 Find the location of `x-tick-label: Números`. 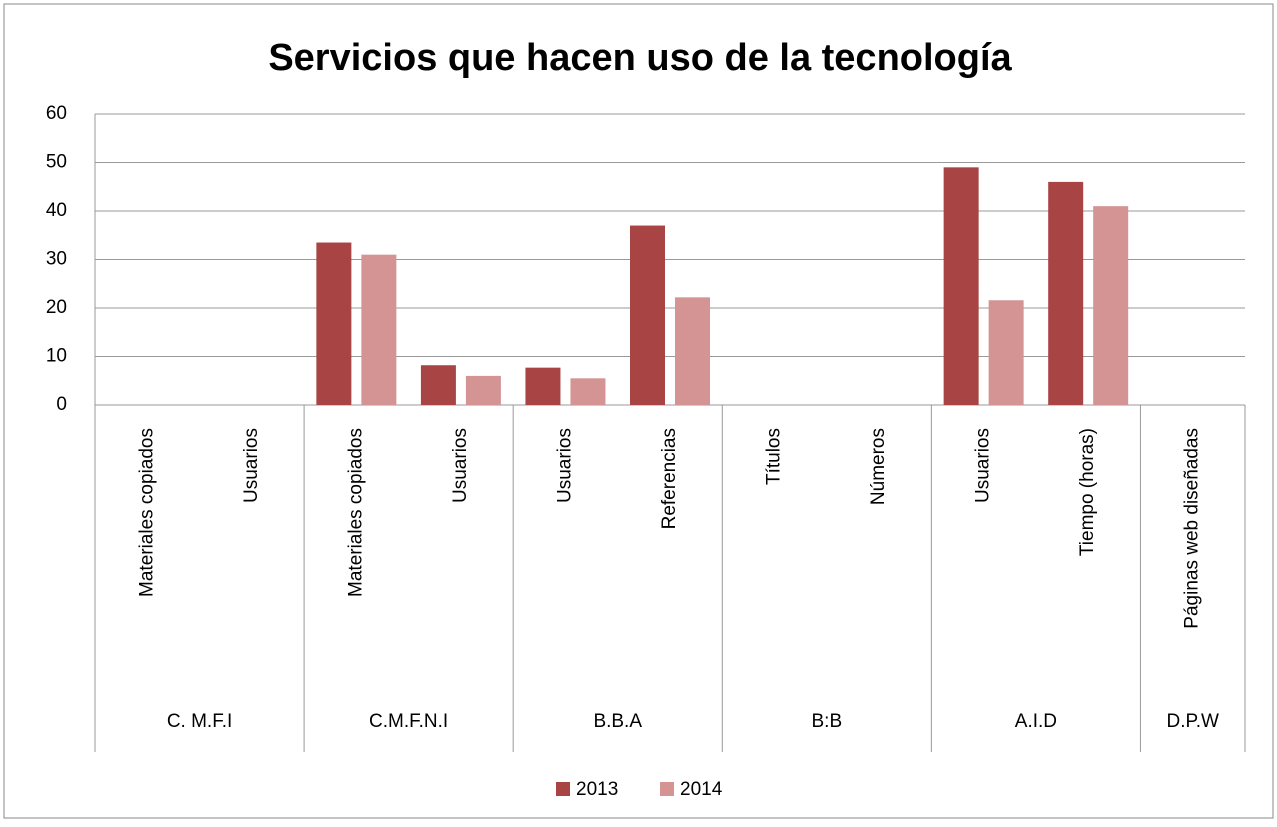

x-tick-label: Números is located at coordinates (878, 466).